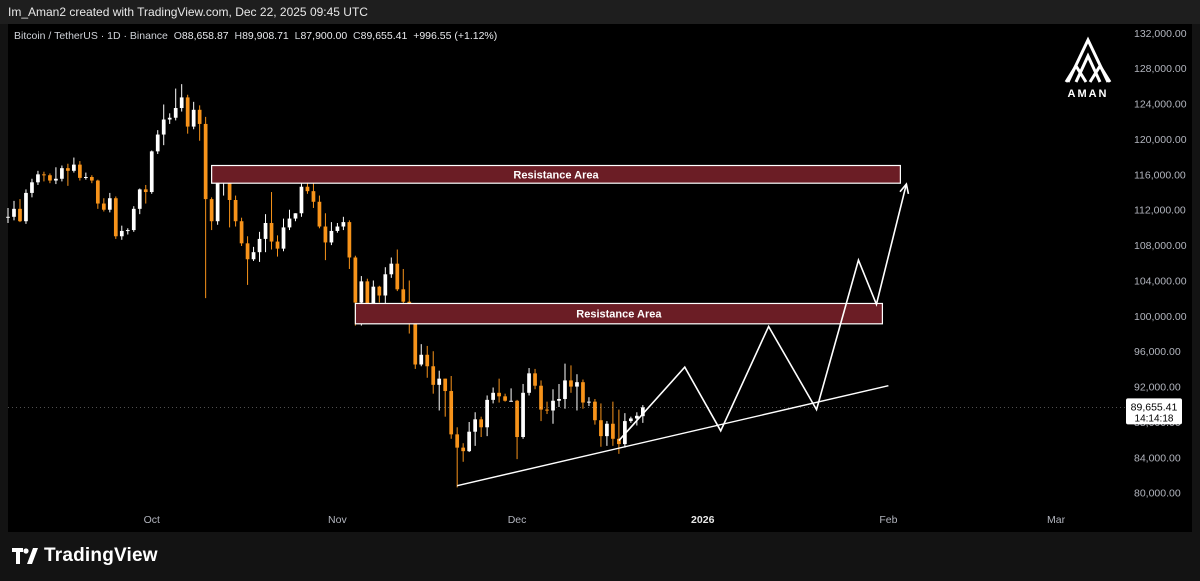 This screenshot has height=581, width=1200. I want to click on open-value: 88,658.87, so click(205, 36).